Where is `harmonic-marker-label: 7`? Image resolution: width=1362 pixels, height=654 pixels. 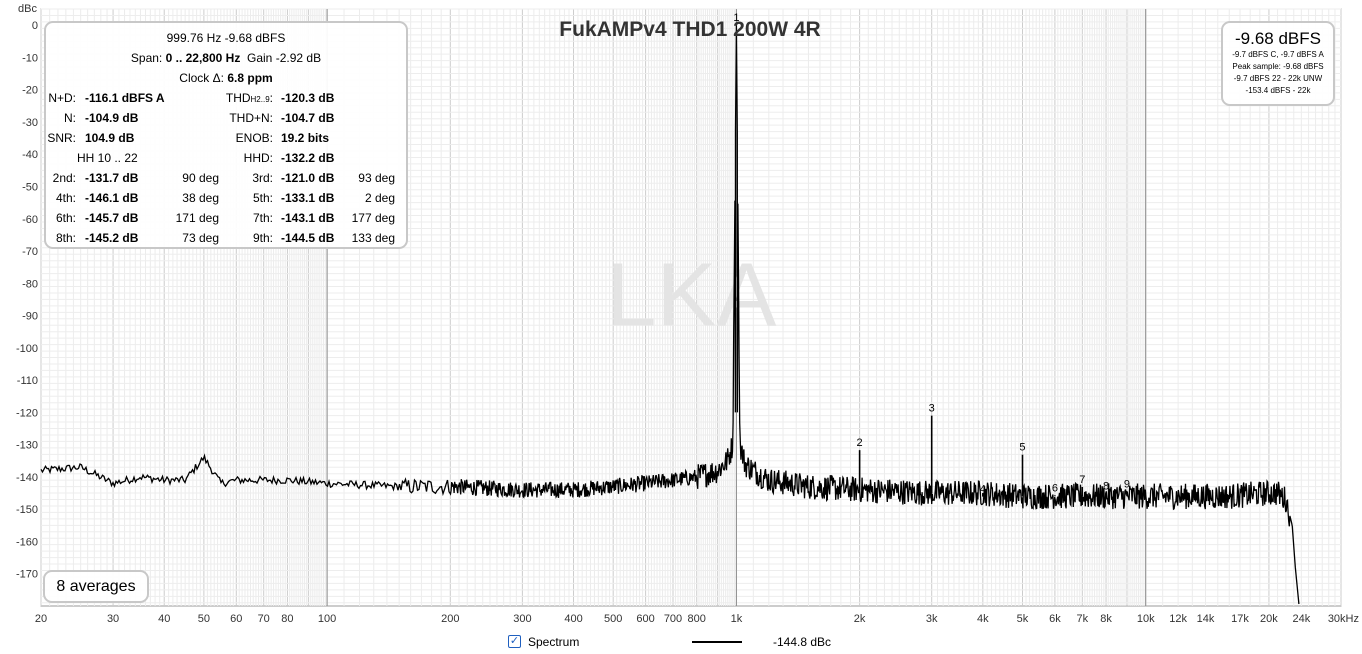 harmonic-marker-label: 7 is located at coordinates (1082, 480).